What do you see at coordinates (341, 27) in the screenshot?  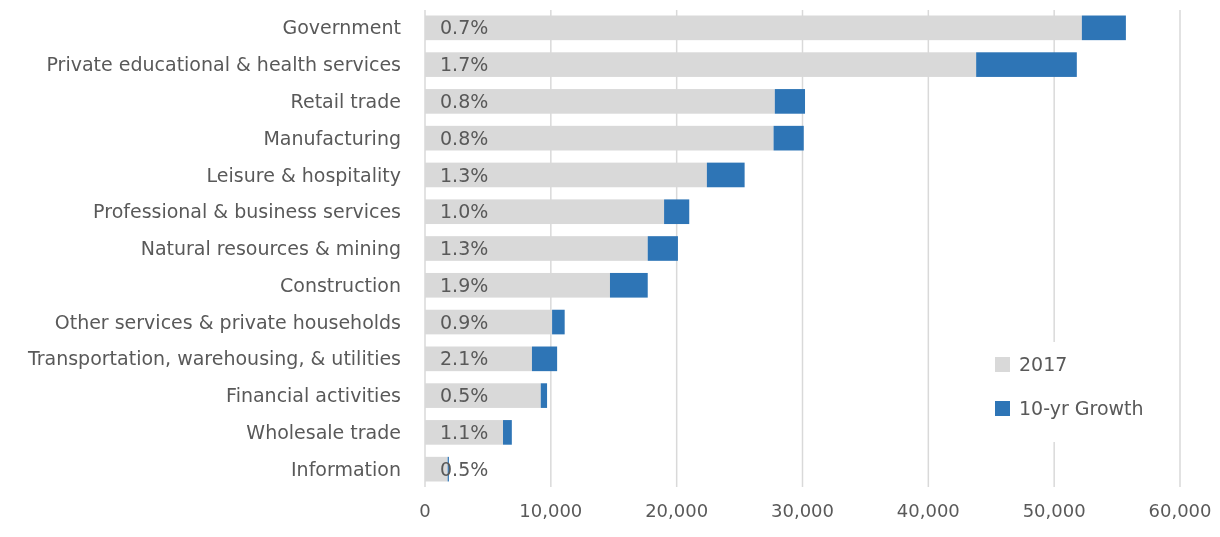 I see `y-tick-label: Government` at bounding box center [341, 27].